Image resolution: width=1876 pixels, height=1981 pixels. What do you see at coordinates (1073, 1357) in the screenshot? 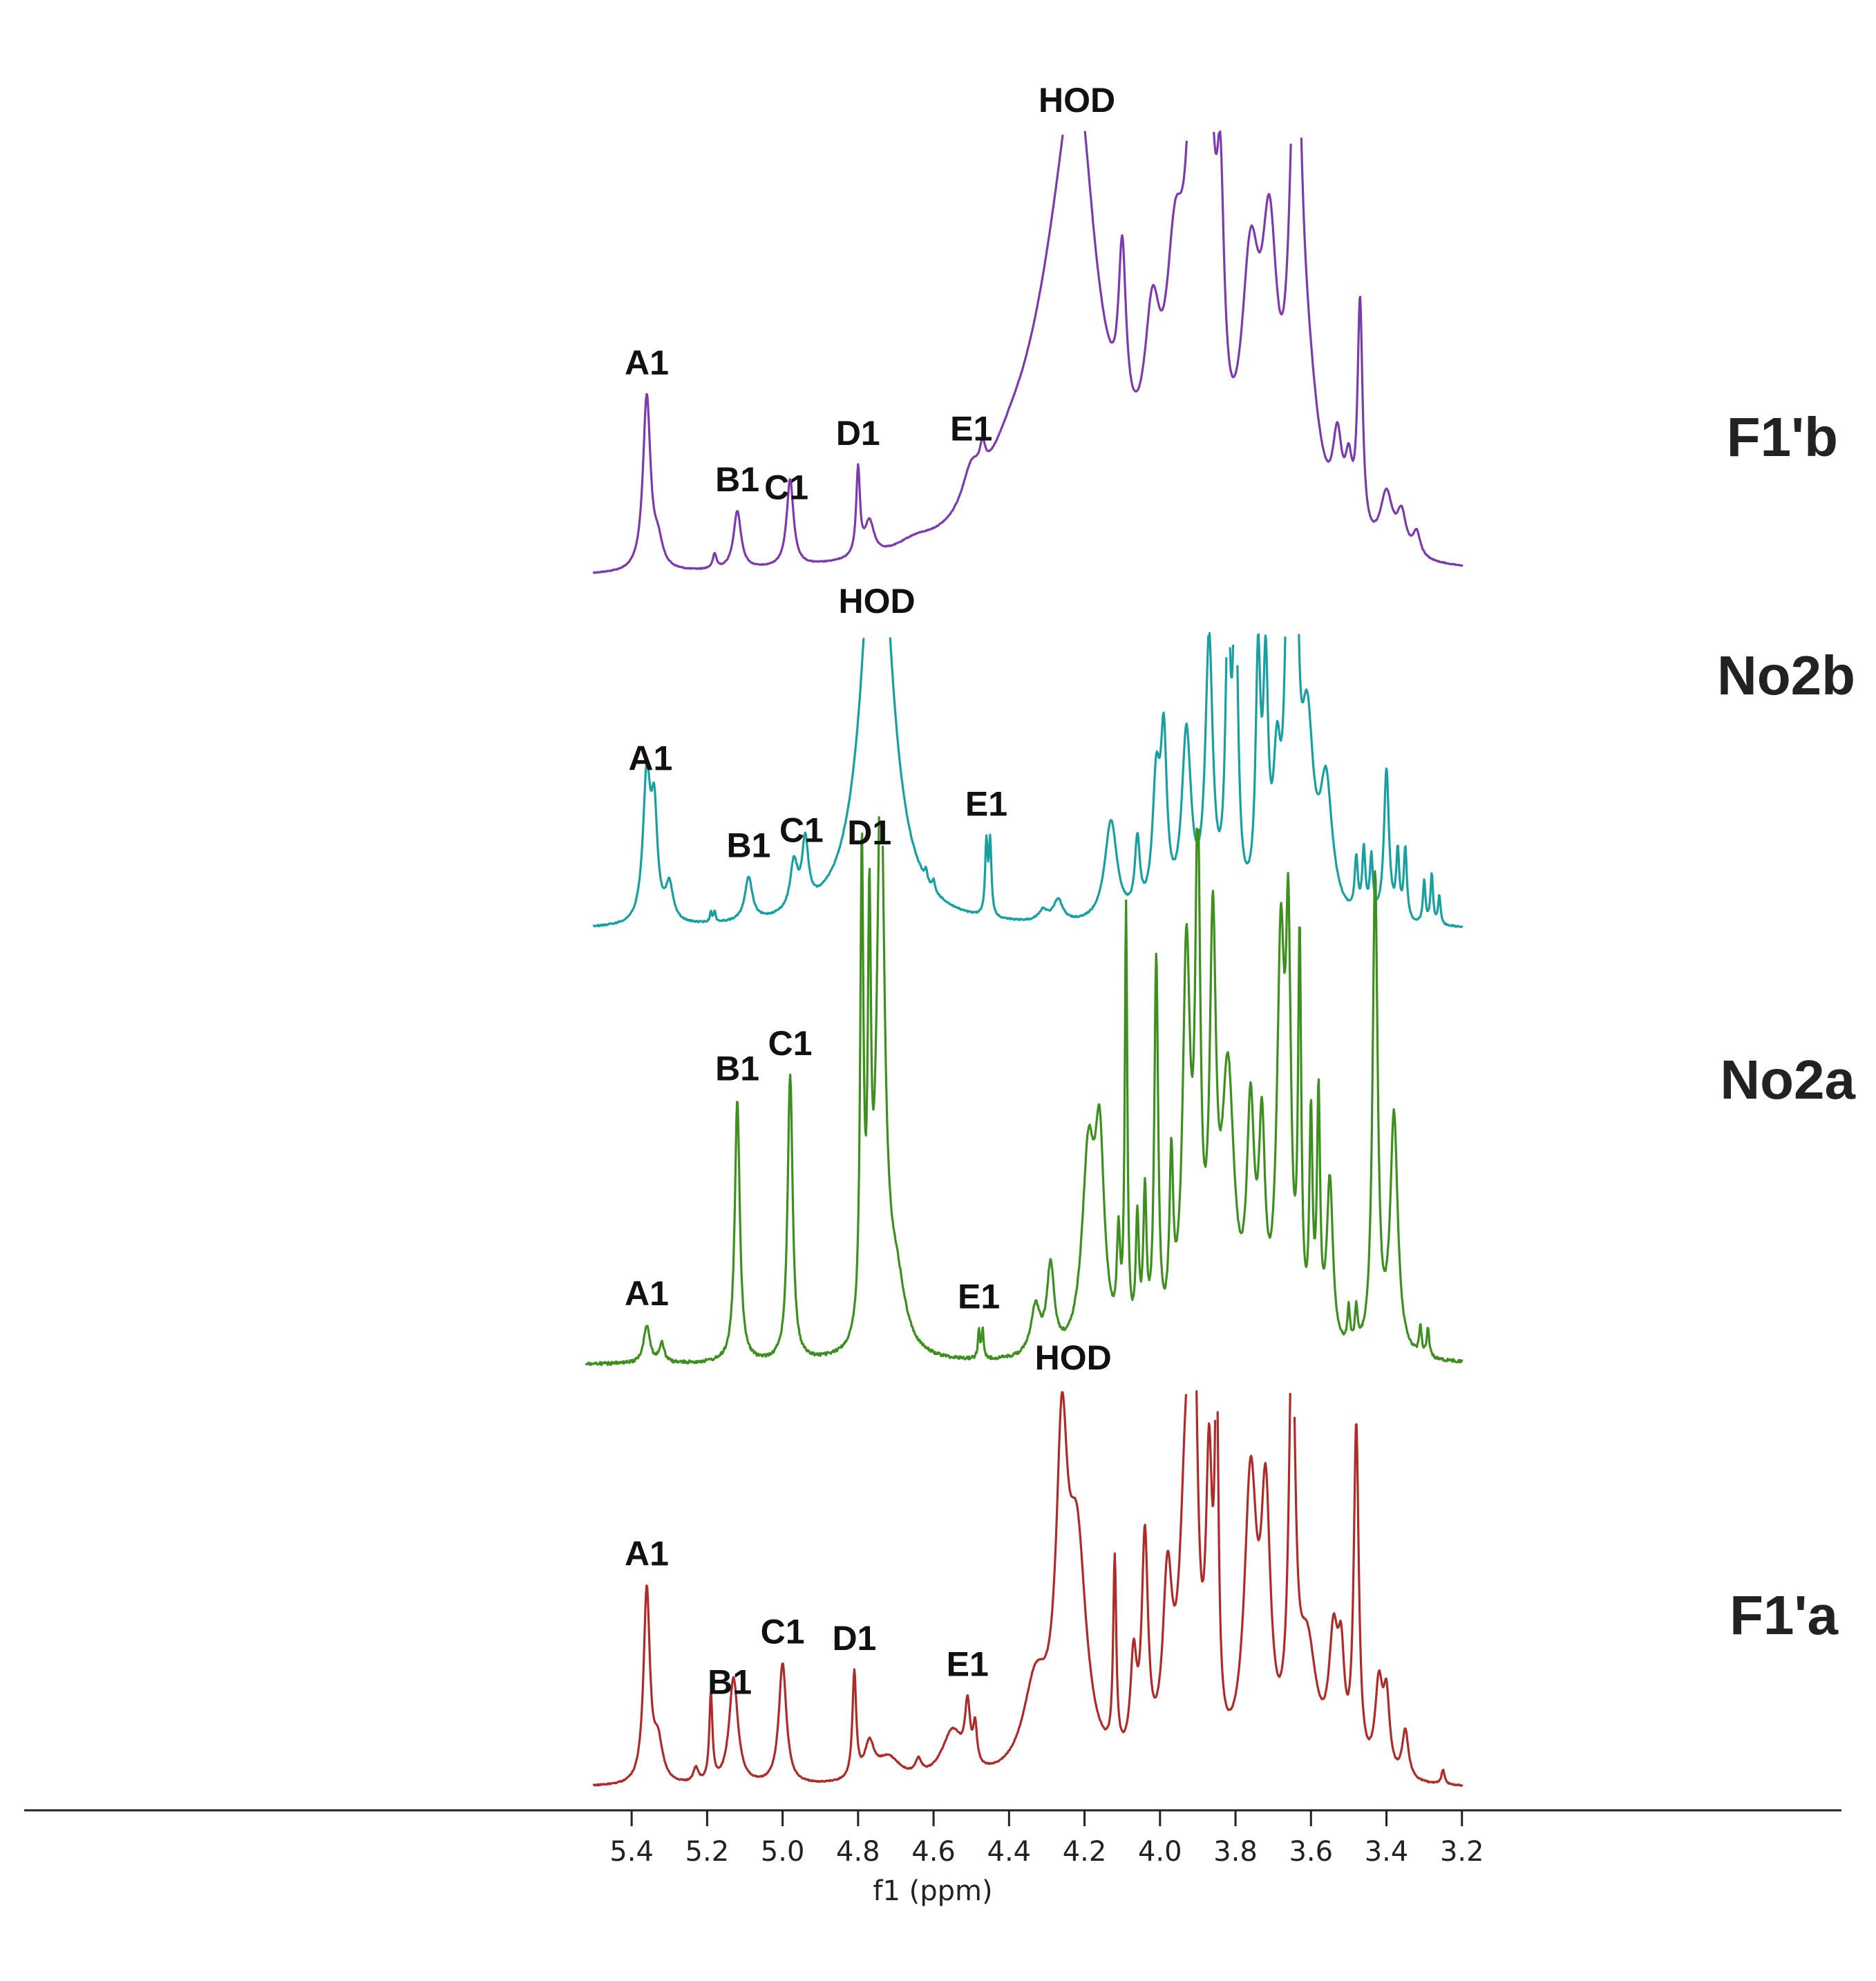
I see `peak-label-f1-a-hod: HOD` at bounding box center [1073, 1357].